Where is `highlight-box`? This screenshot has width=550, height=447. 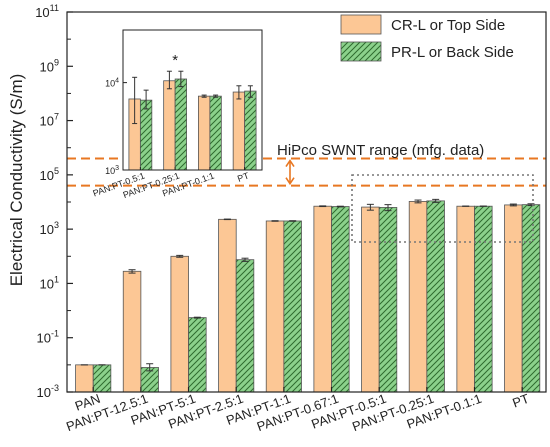 highlight-box is located at coordinates (442, 208).